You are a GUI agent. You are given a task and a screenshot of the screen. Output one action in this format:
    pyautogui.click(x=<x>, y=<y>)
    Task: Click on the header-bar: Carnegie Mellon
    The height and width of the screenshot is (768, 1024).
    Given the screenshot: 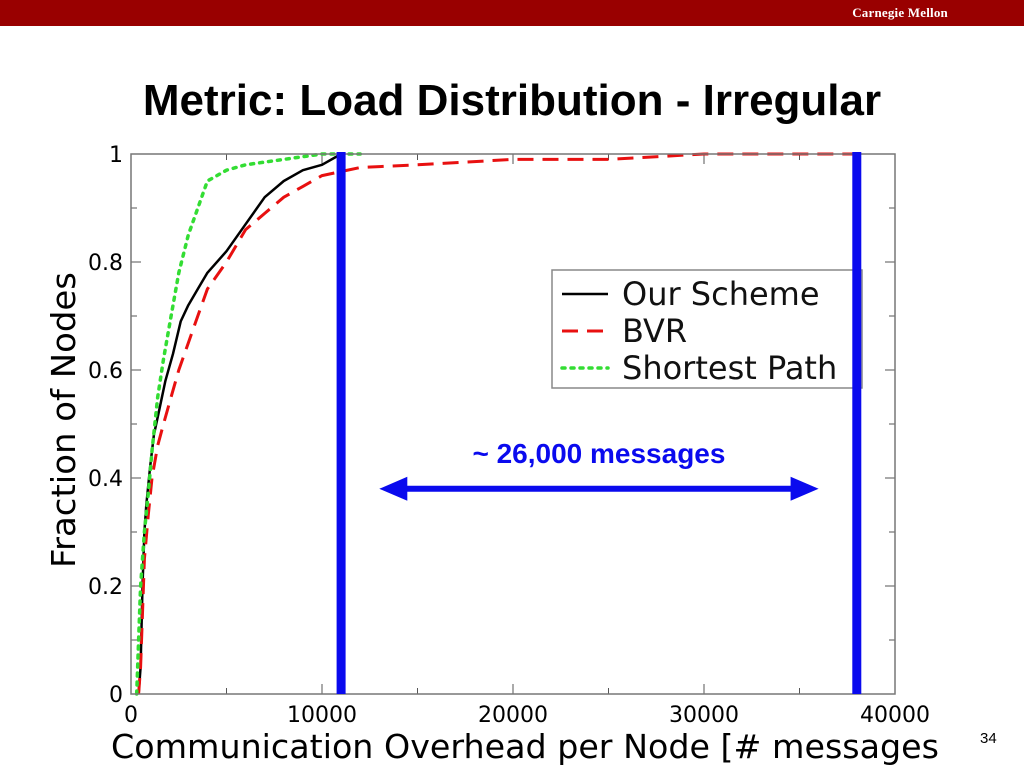 What is the action you would take?
    pyautogui.click(x=512, y=13)
    